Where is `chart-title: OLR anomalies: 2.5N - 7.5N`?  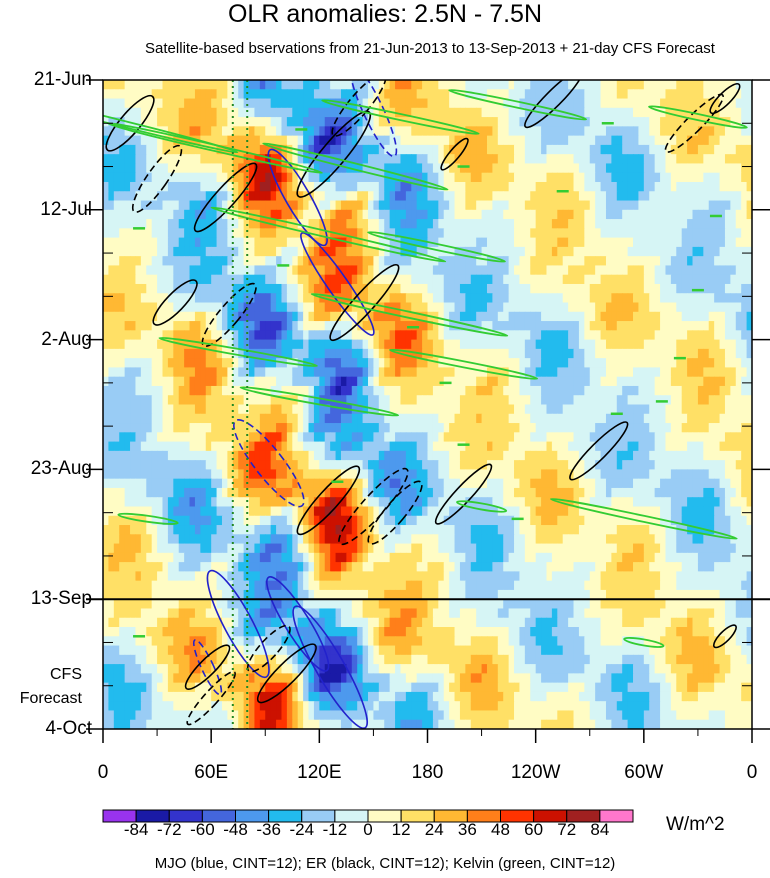
chart-title: OLR anomalies: 2.5N - 7.5N is located at coordinates (385, 14).